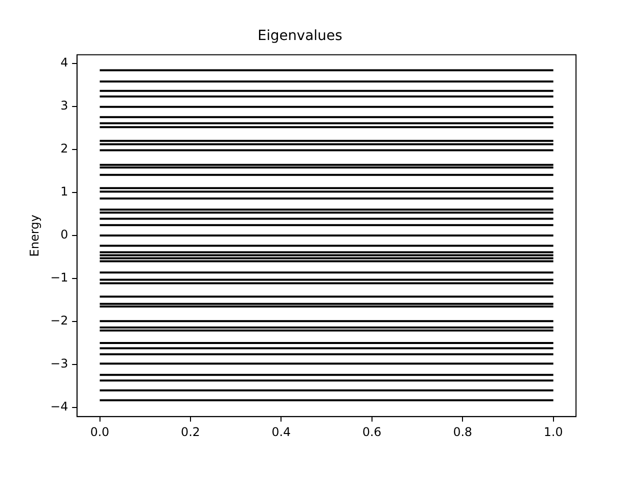  I want to click on y-tick-label: 3, so click(64, 105).